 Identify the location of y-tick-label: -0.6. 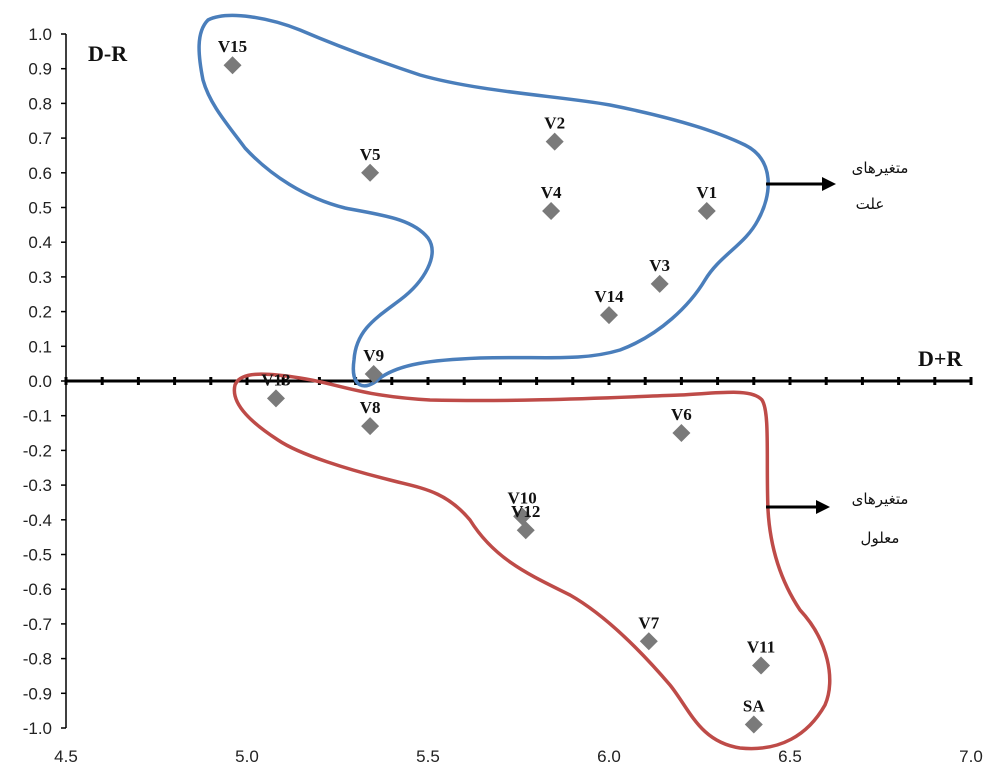
(37, 589).